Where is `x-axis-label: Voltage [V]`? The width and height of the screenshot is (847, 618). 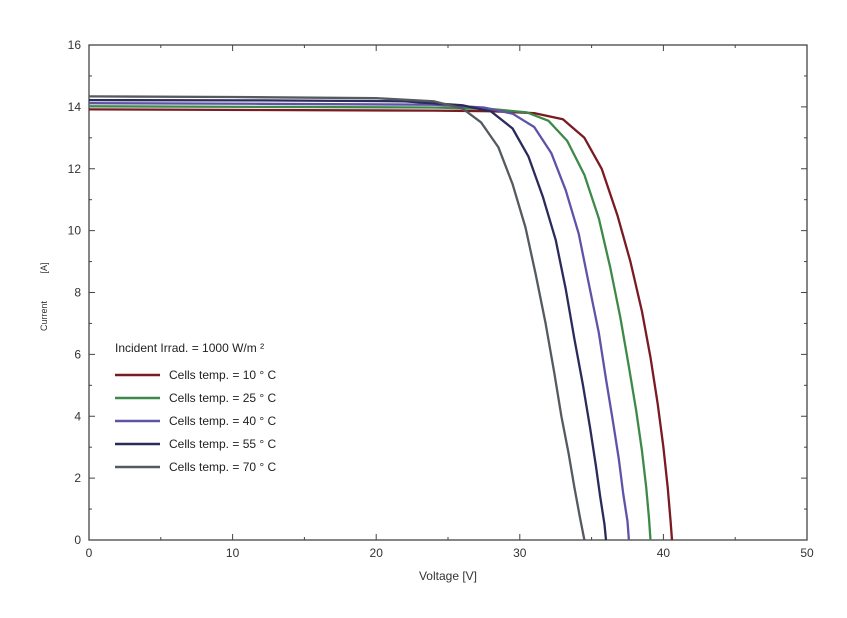
x-axis-label: Voltage [V] is located at coordinates (448, 576).